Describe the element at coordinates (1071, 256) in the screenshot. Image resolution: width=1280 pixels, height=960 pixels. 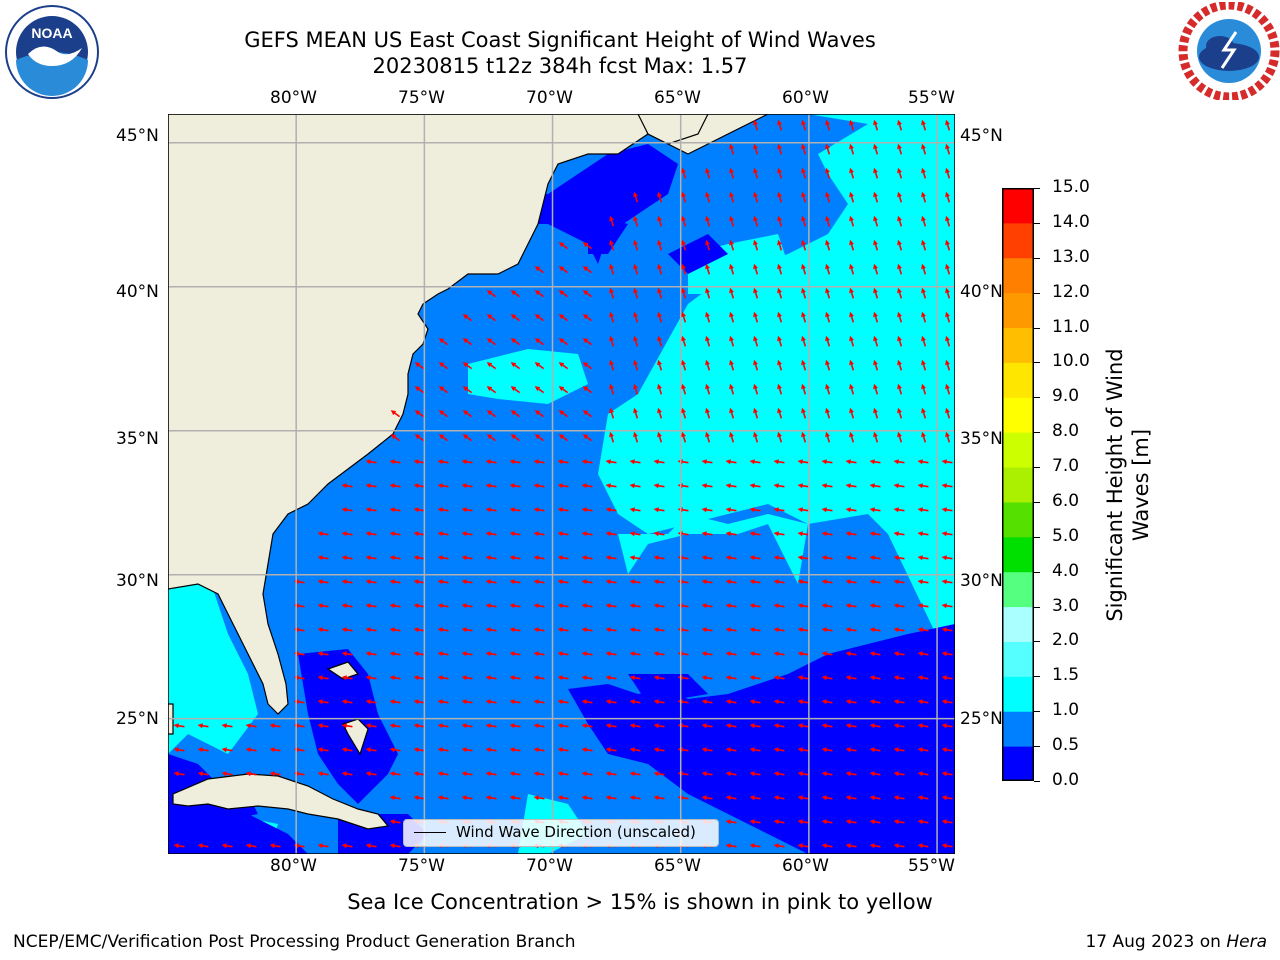
I see `colorbar-tick-label: 13.0` at that location.